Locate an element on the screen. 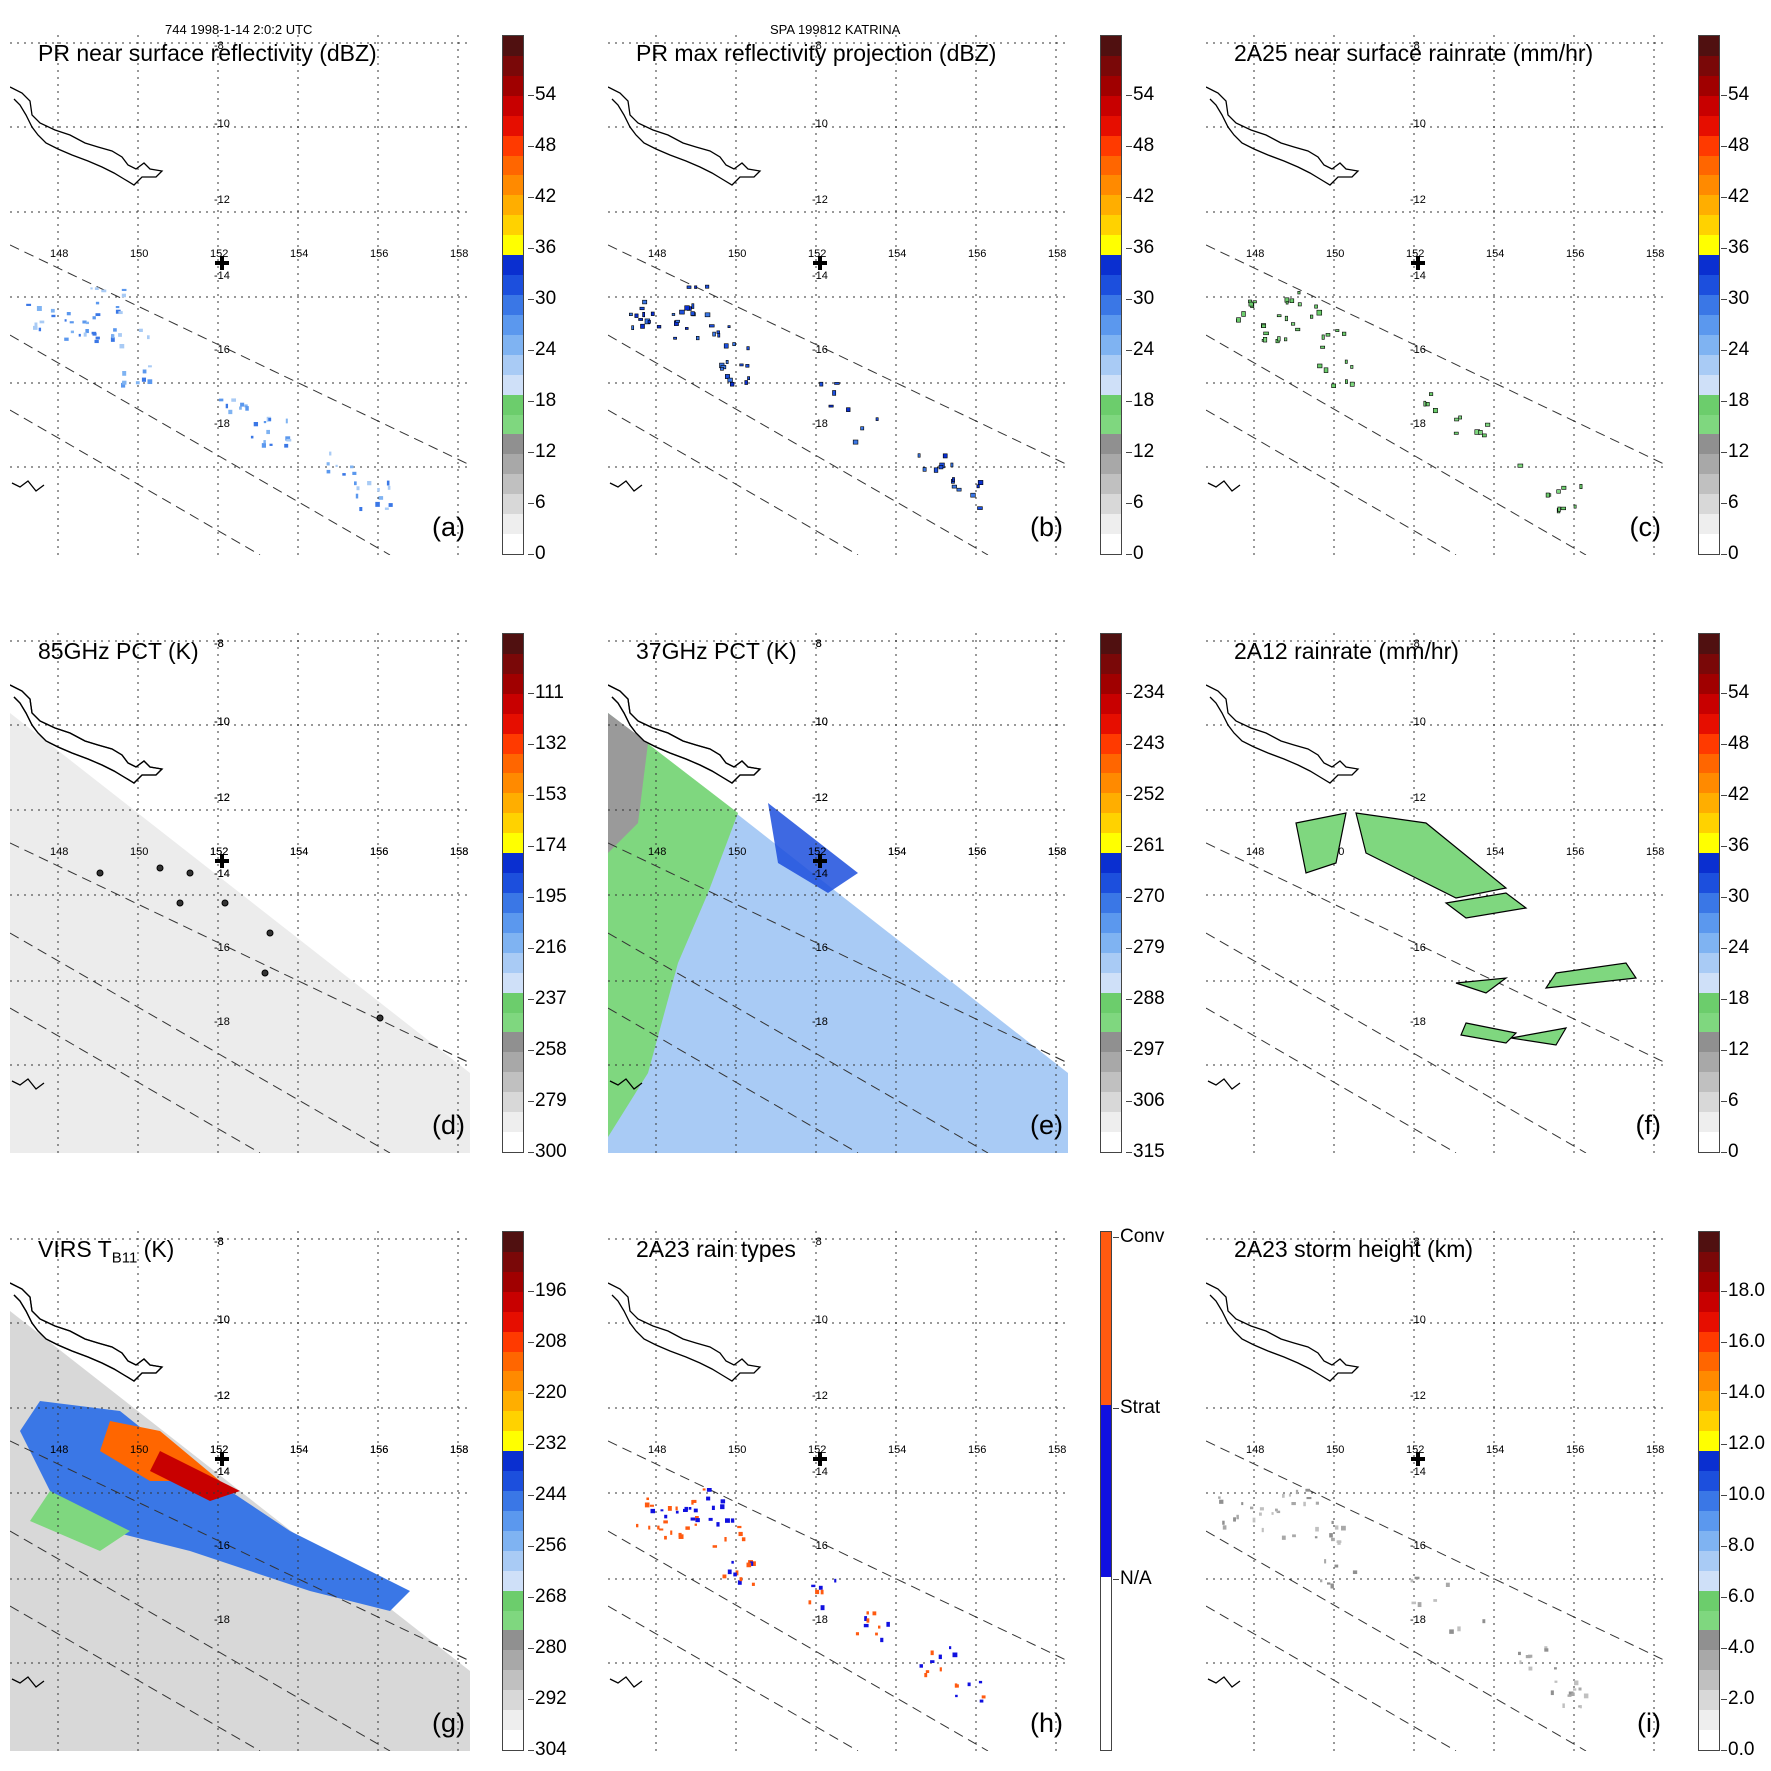  lon-label: 158 is located at coordinates (459, 1450).